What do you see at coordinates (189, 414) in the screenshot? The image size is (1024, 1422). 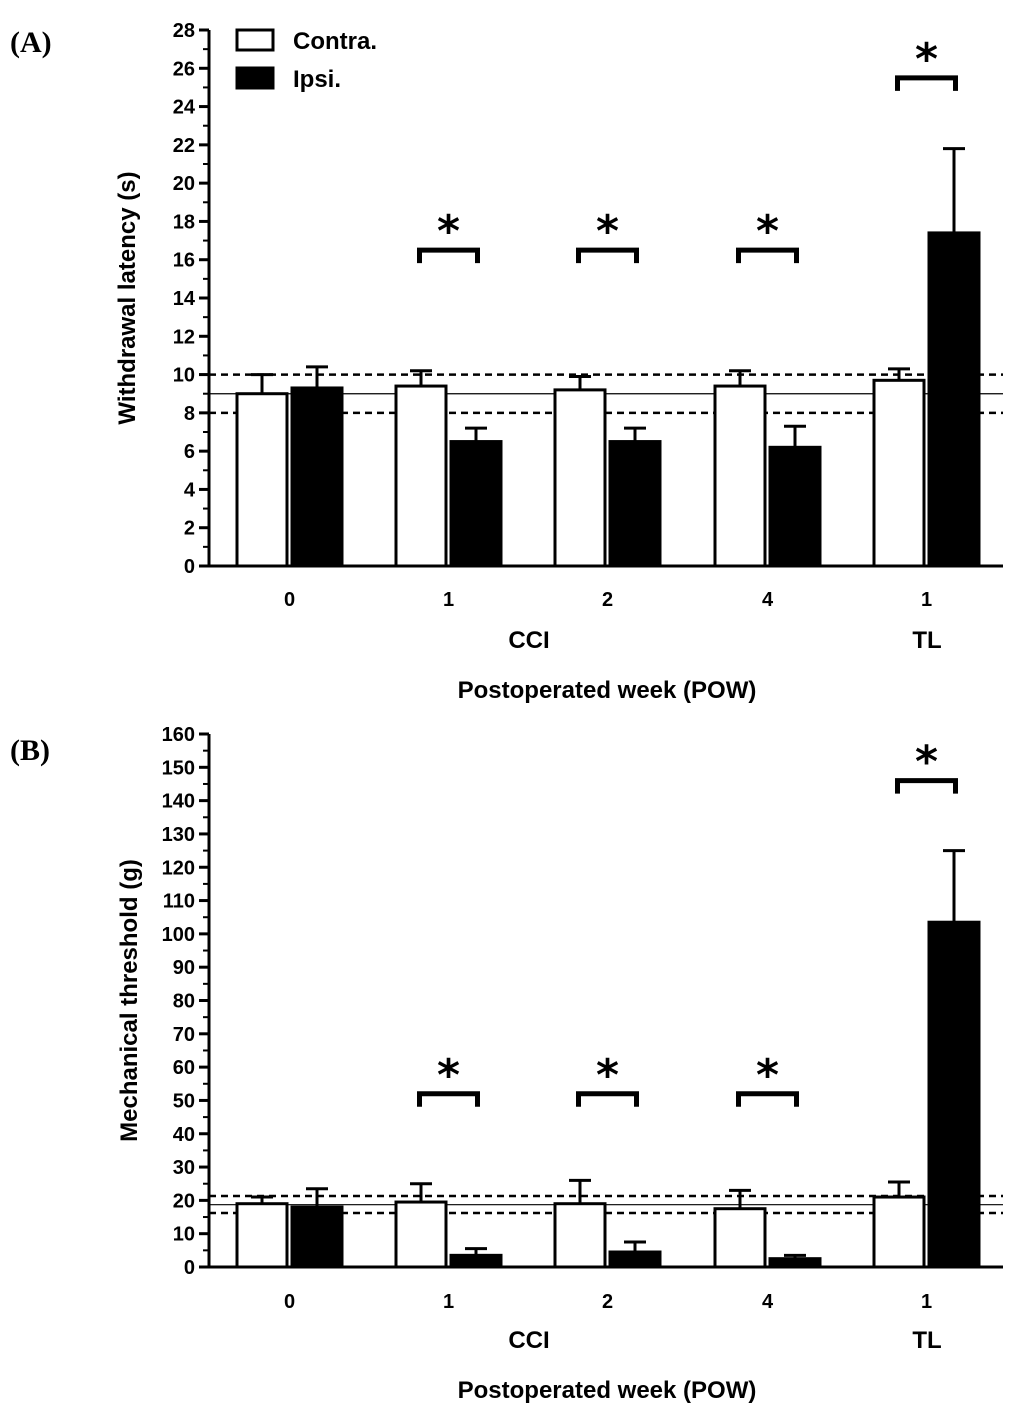 I see `y-tick-label: 8` at bounding box center [189, 414].